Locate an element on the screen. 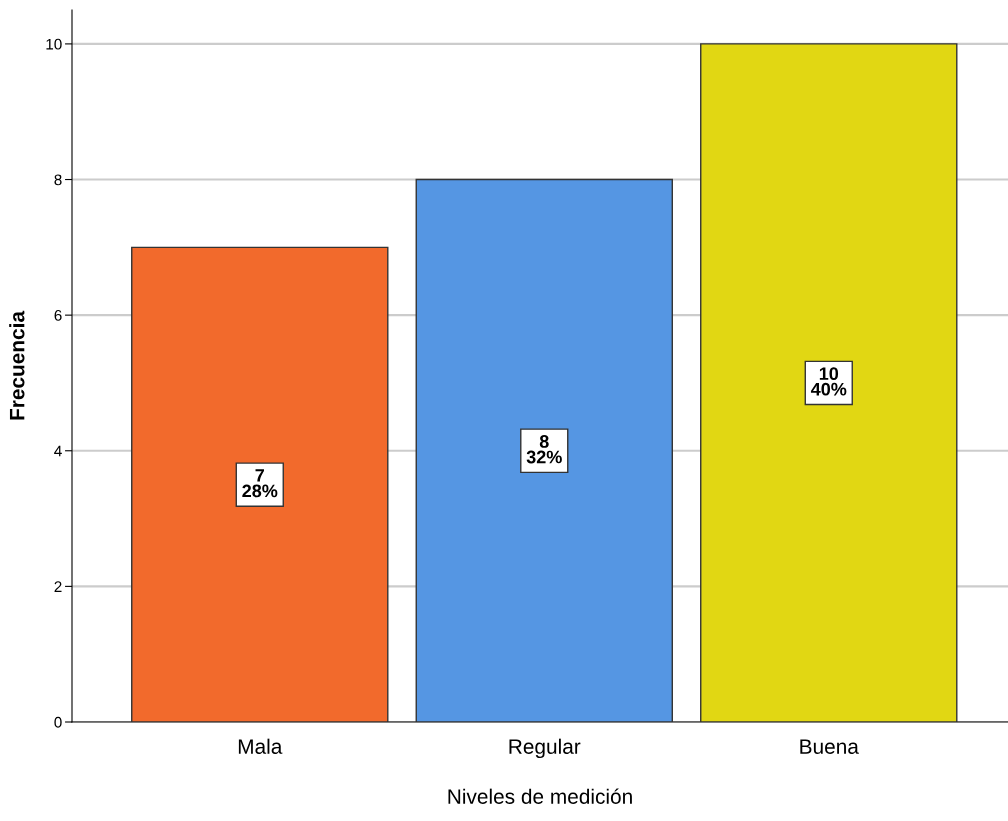 This screenshot has width=1008, height=821. bar is located at coordinates (260, 484).